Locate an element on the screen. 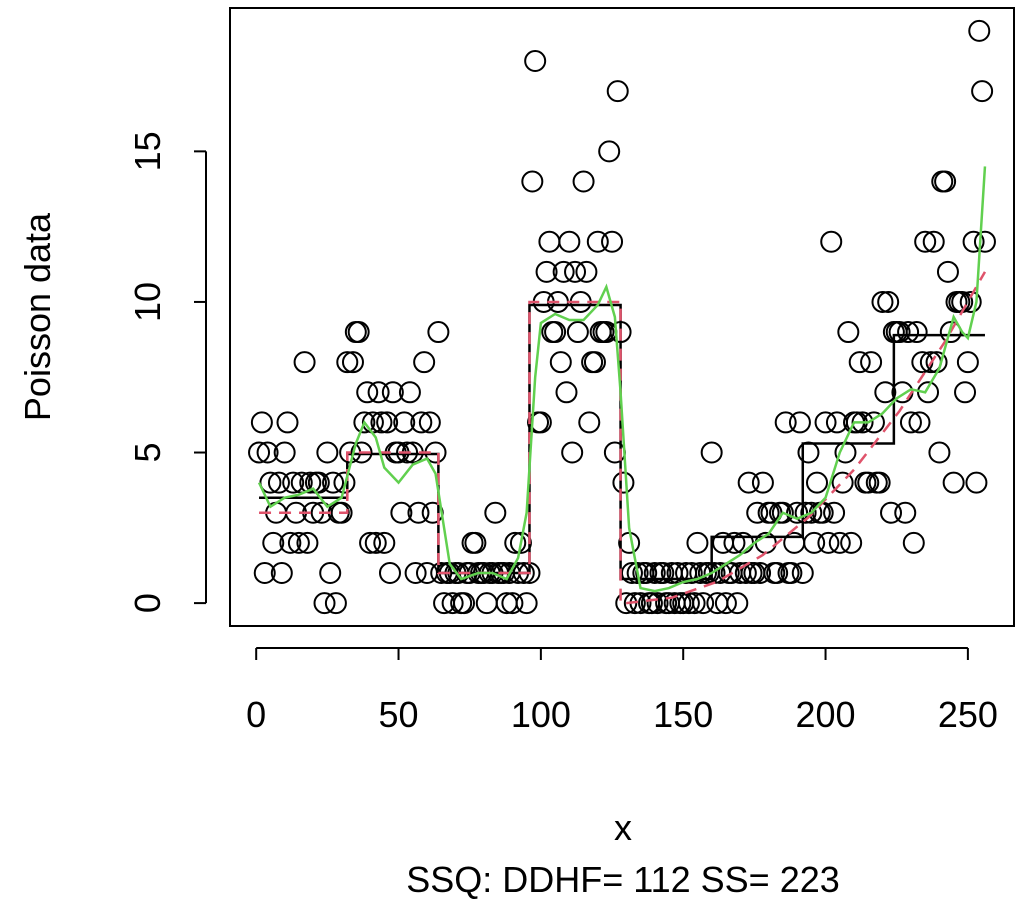 The width and height of the screenshot is (1016, 909). x-tick-label: 150 is located at coordinates (683, 714).